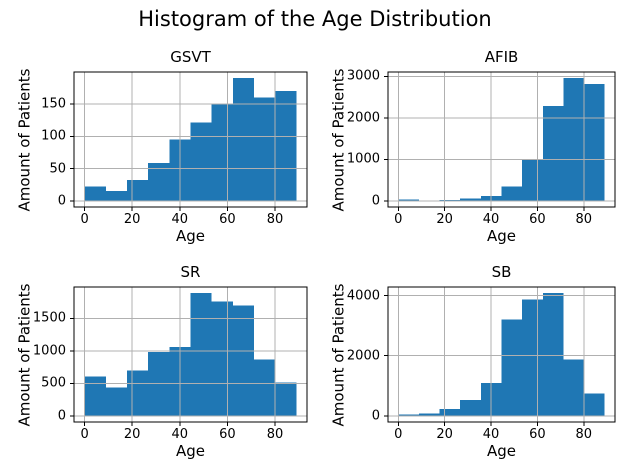 The height and width of the screenshot is (475, 630). I want to click on y-tick-label: 100, so click(53, 136).